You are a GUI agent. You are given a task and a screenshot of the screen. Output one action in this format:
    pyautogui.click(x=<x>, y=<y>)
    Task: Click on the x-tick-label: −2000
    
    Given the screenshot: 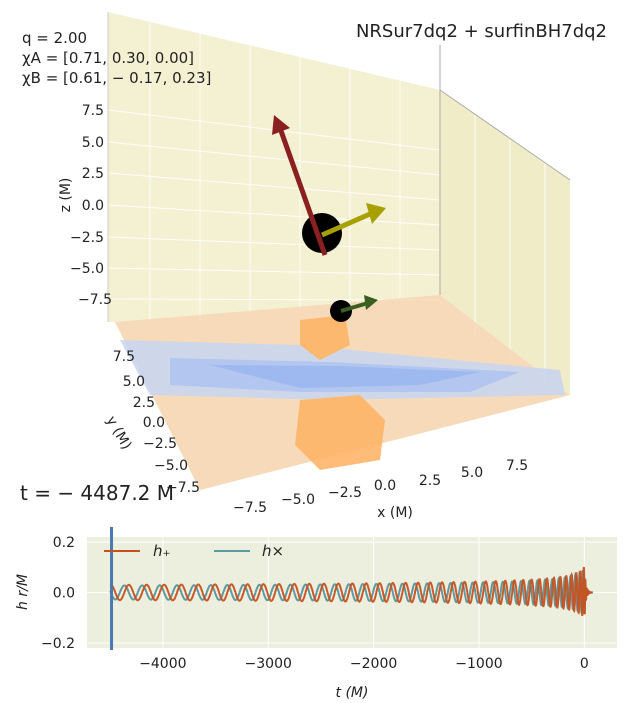 What is the action you would take?
    pyautogui.click(x=373, y=664)
    